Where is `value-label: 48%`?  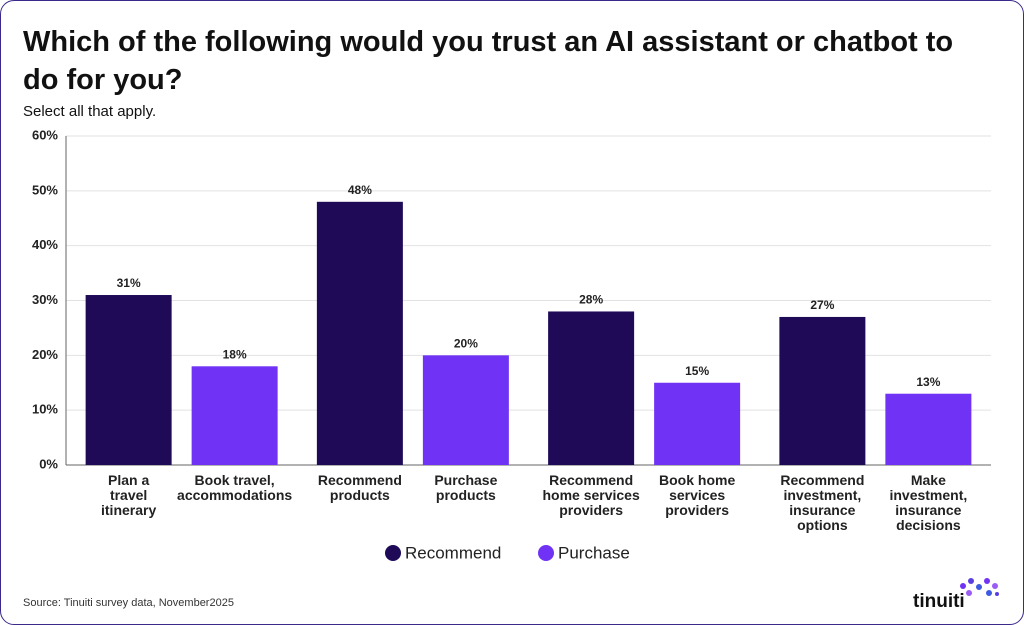
value-label: 48% is located at coordinates (360, 190).